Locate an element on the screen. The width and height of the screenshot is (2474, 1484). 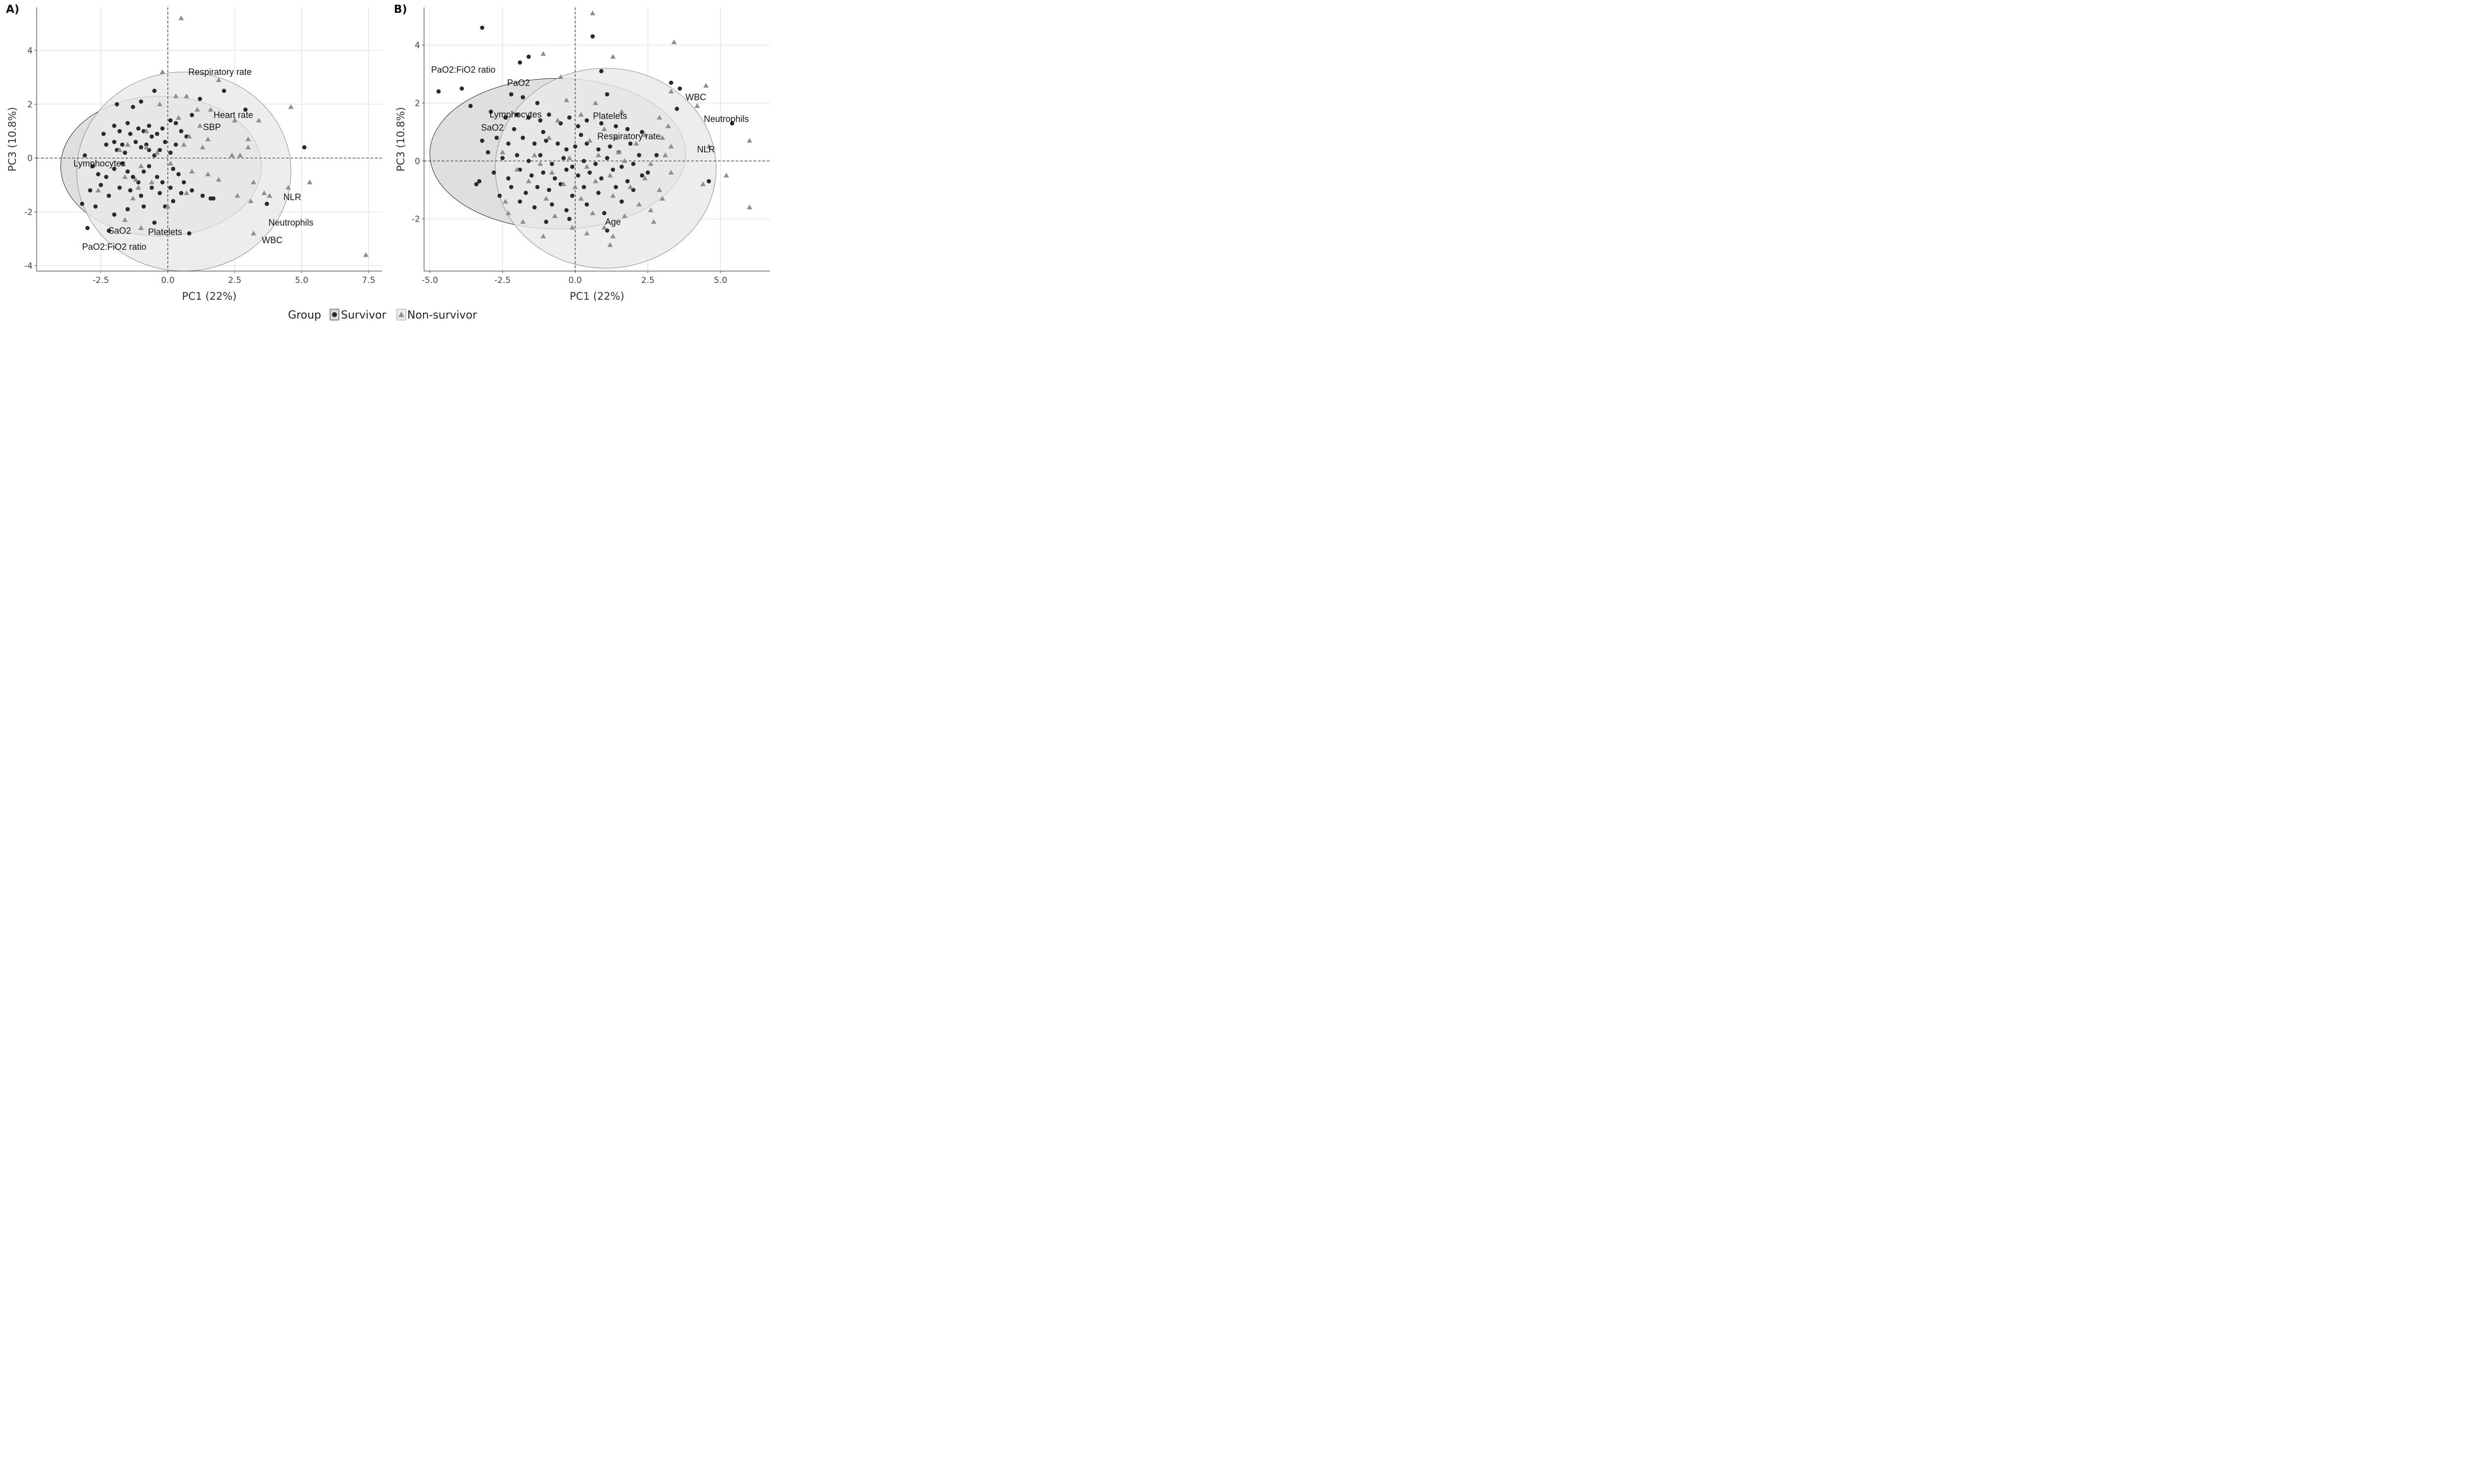
panel-a-x-tick-label-0: -2.5 is located at coordinates (101, 280).